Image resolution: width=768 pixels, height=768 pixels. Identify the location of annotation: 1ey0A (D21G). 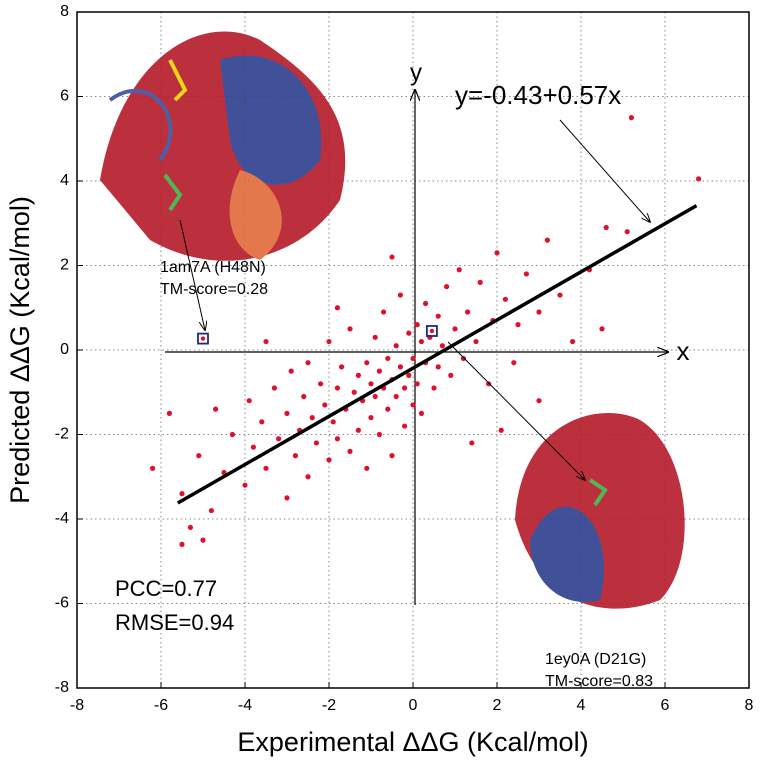
(595, 659).